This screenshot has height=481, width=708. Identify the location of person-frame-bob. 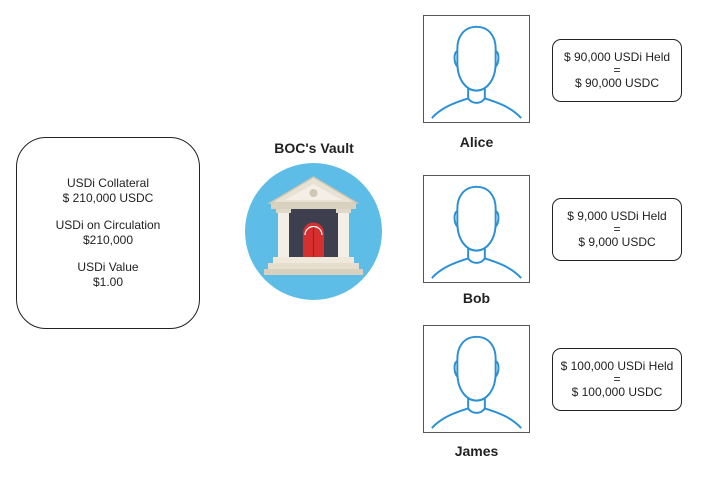
(476, 229).